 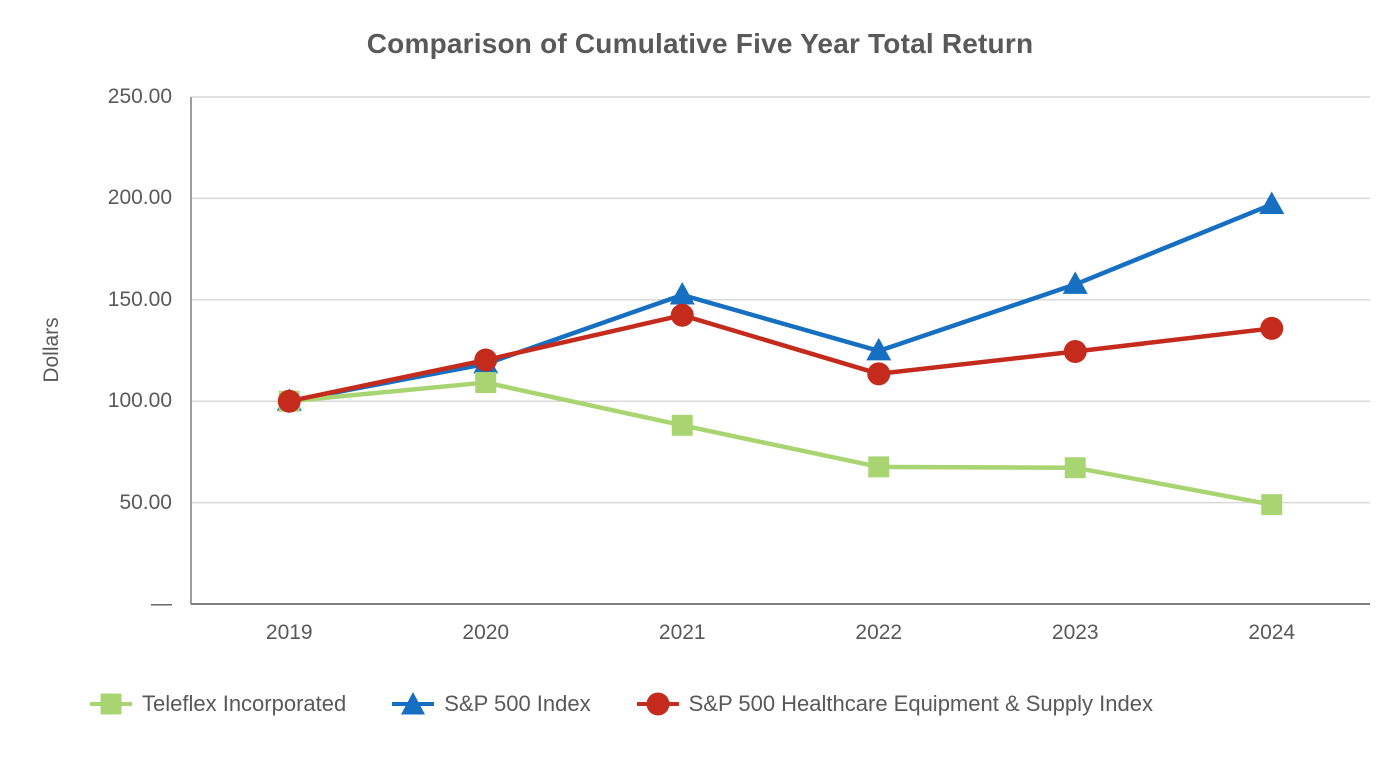 I want to click on legend-item-sp500: S&P 500 Index, so click(x=490, y=704).